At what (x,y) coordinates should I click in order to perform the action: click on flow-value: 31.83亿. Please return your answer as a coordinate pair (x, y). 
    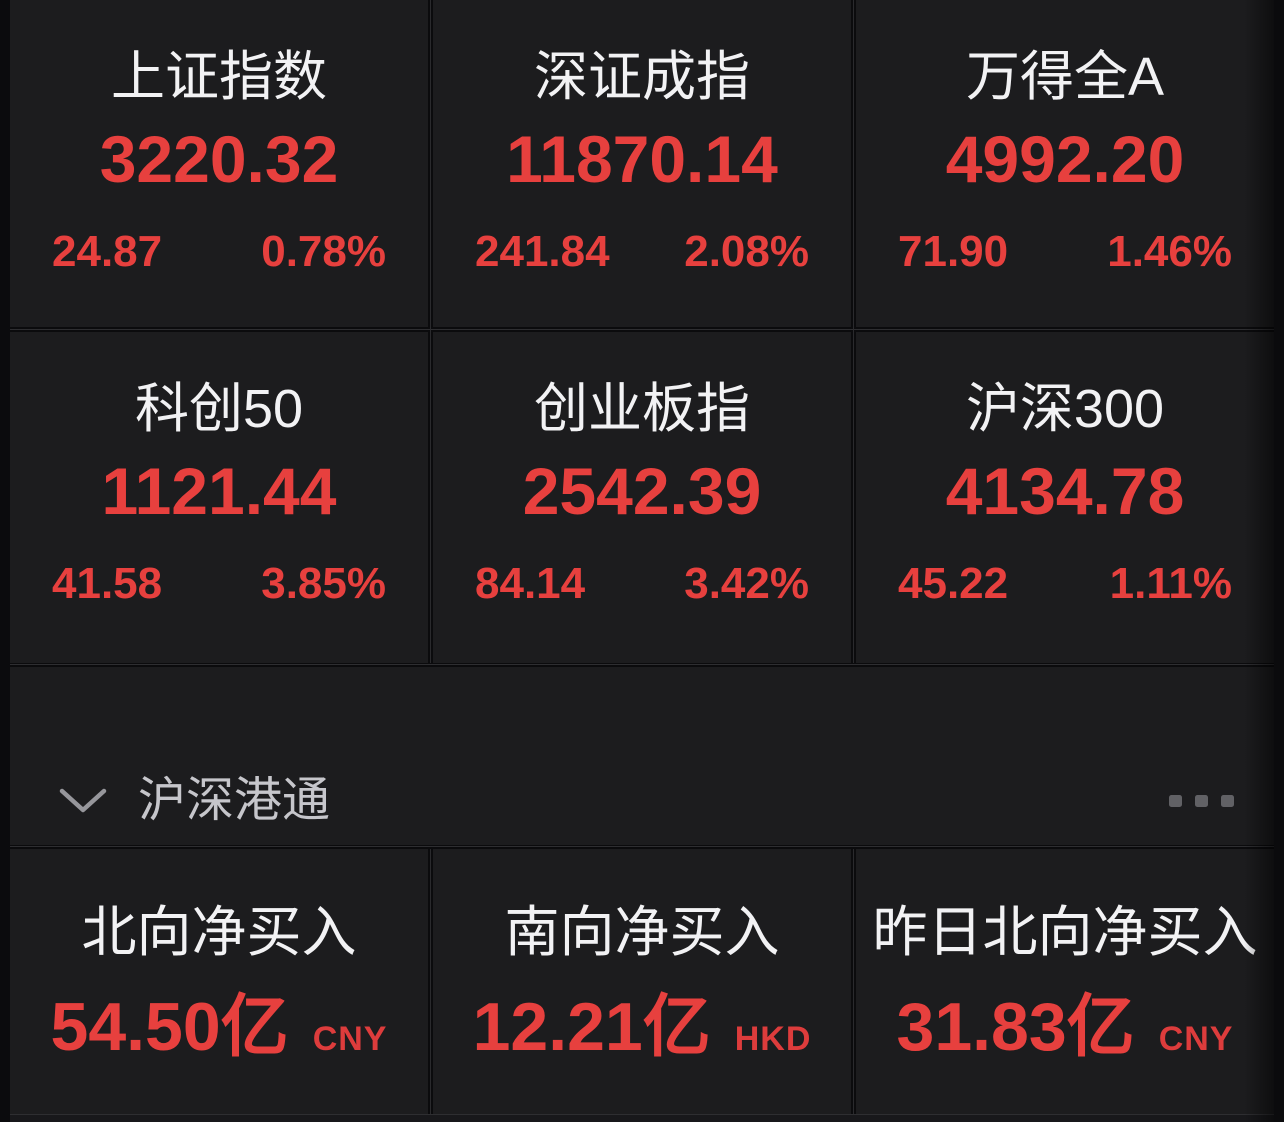
    Looking at the image, I should click on (1015, 1027).